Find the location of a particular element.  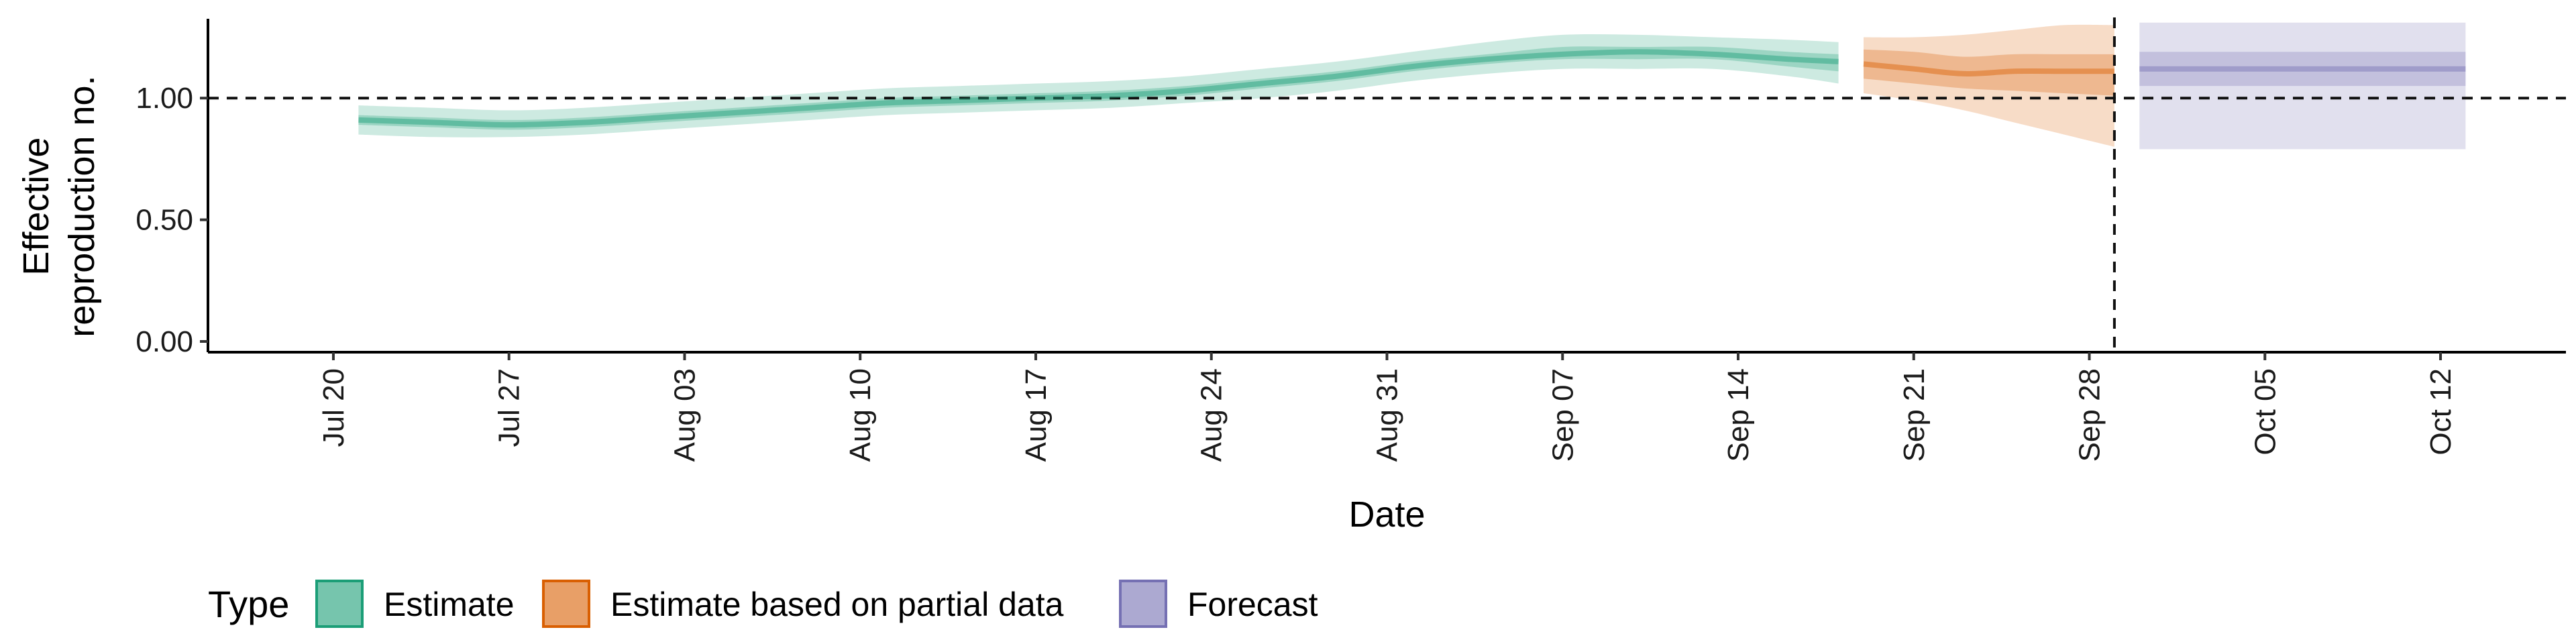

band-outer-estimate-based-on-partial-data is located at coordinates (1989, 85).